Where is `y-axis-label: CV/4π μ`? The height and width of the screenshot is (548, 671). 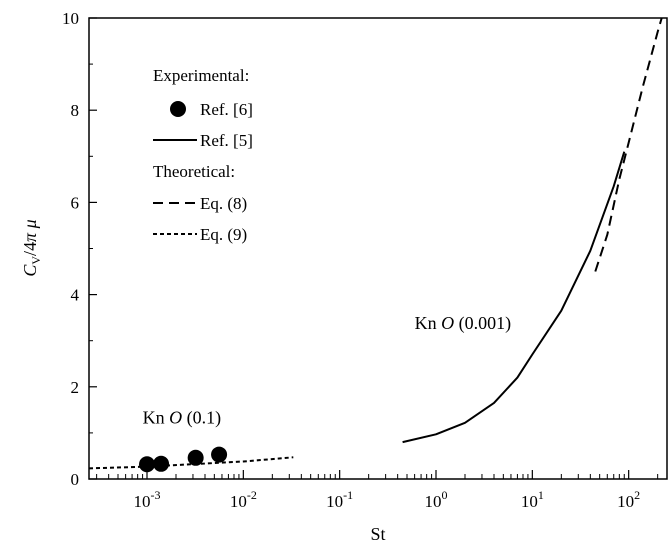 y-axis-label: CV/4π μ is located at coordinates (31, 247).